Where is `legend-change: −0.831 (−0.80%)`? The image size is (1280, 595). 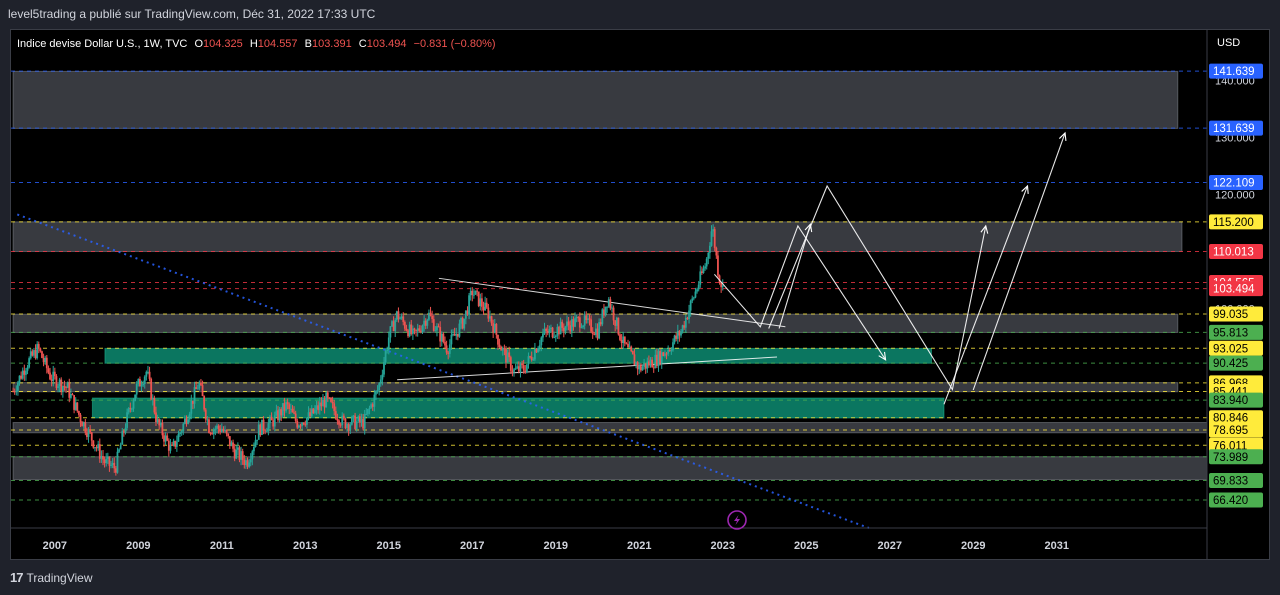
legend-change: −0.831 (−0.80%) is located at coordinates (455, 44).